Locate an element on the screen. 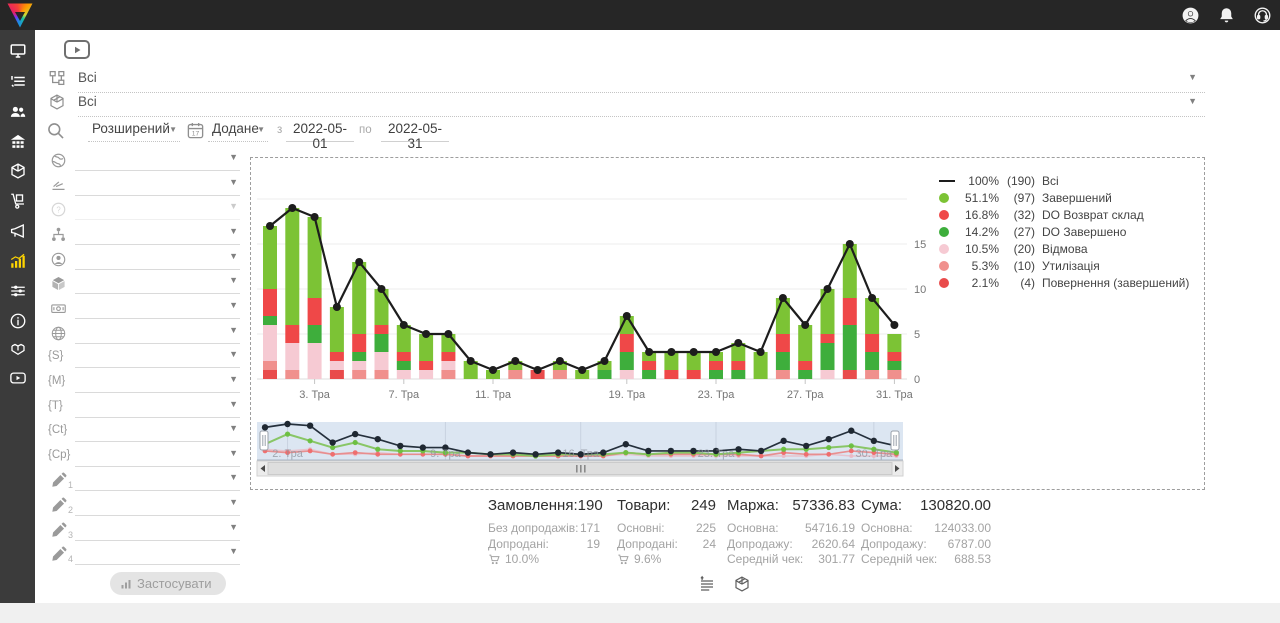  sidebar-item-partners is located at coordinates (17, 349).